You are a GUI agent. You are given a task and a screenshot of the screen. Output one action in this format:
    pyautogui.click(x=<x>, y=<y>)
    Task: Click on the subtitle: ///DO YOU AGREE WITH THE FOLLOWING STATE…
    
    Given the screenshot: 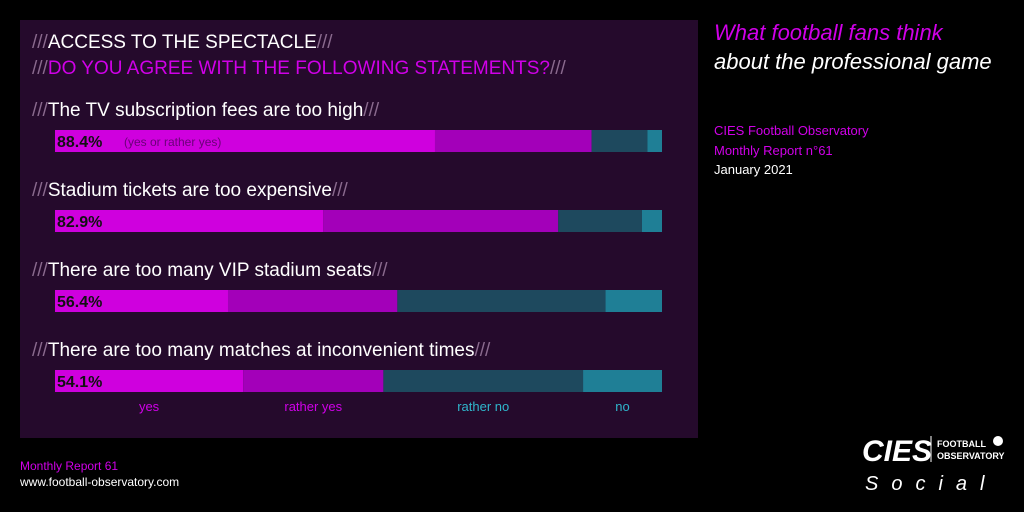 What is the action you would take?
    pyautogui.click(x=299, y=68)
    